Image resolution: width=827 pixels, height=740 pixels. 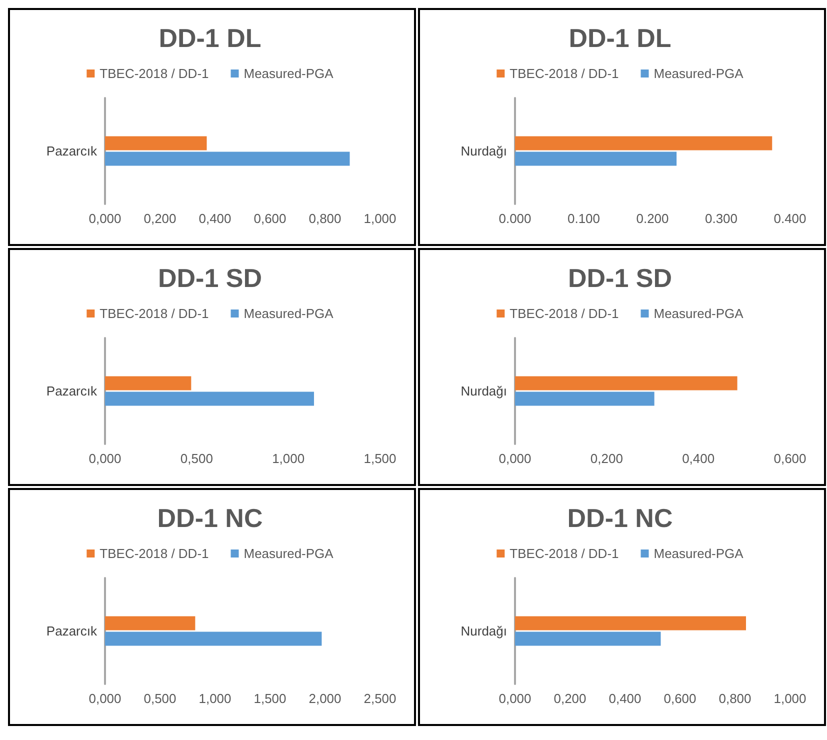 What do you see at coordinates (721, 218) in the screenshot?
I see `x-tick-label: 0.300` at bounding box center [721, 218].